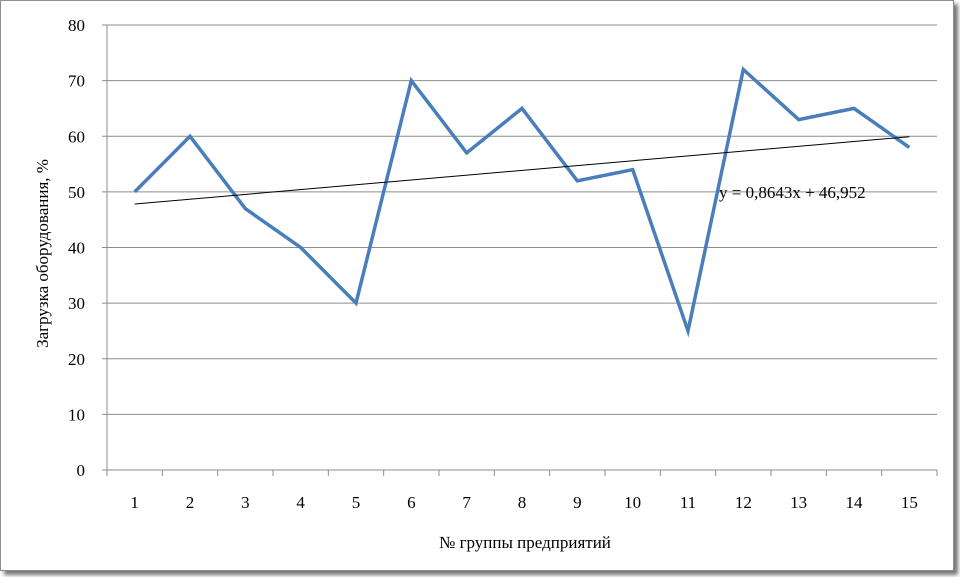 This screenshot has width=960, height=577. What do you see at coordinates (577, 502) in the screenshot?
I see `x-tick-label: 9` at bounding box center [577, 502].